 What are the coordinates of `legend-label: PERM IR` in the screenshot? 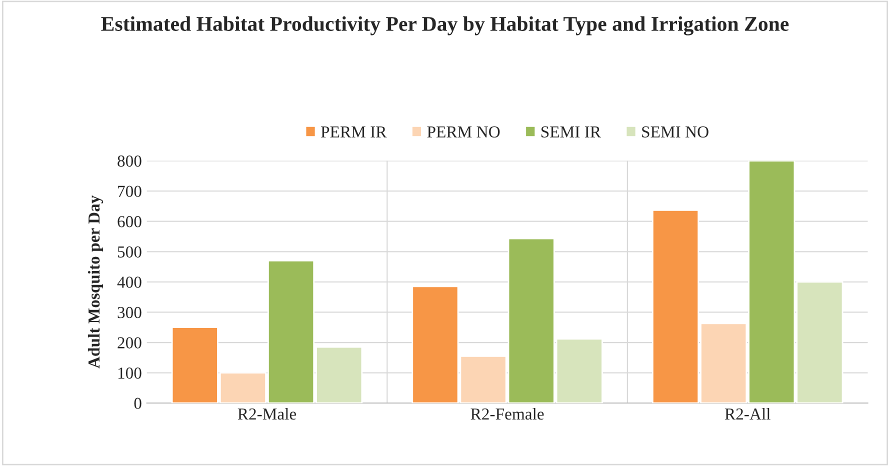 It's located at (354, 132).